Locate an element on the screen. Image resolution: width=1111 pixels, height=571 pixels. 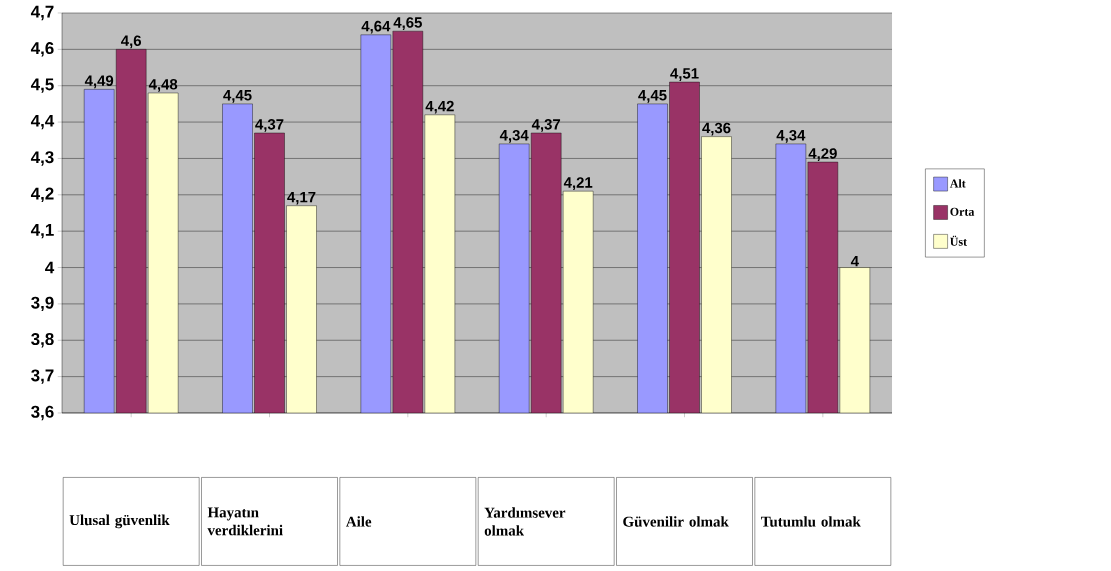
data-label: 4,65 is located at coordinates (407, 23).